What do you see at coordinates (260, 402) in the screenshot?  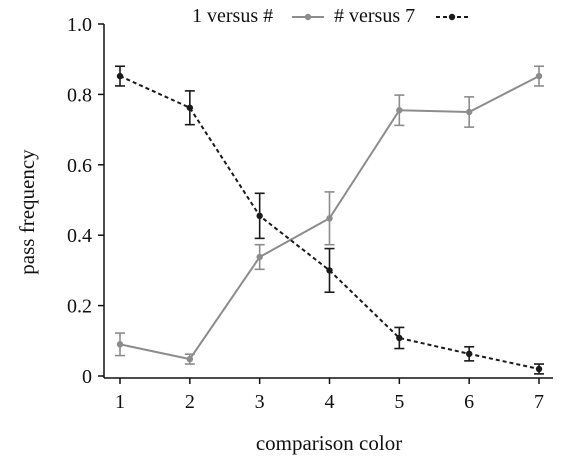 I see `x-tick-label: 3` at bounding box center [260, 402].